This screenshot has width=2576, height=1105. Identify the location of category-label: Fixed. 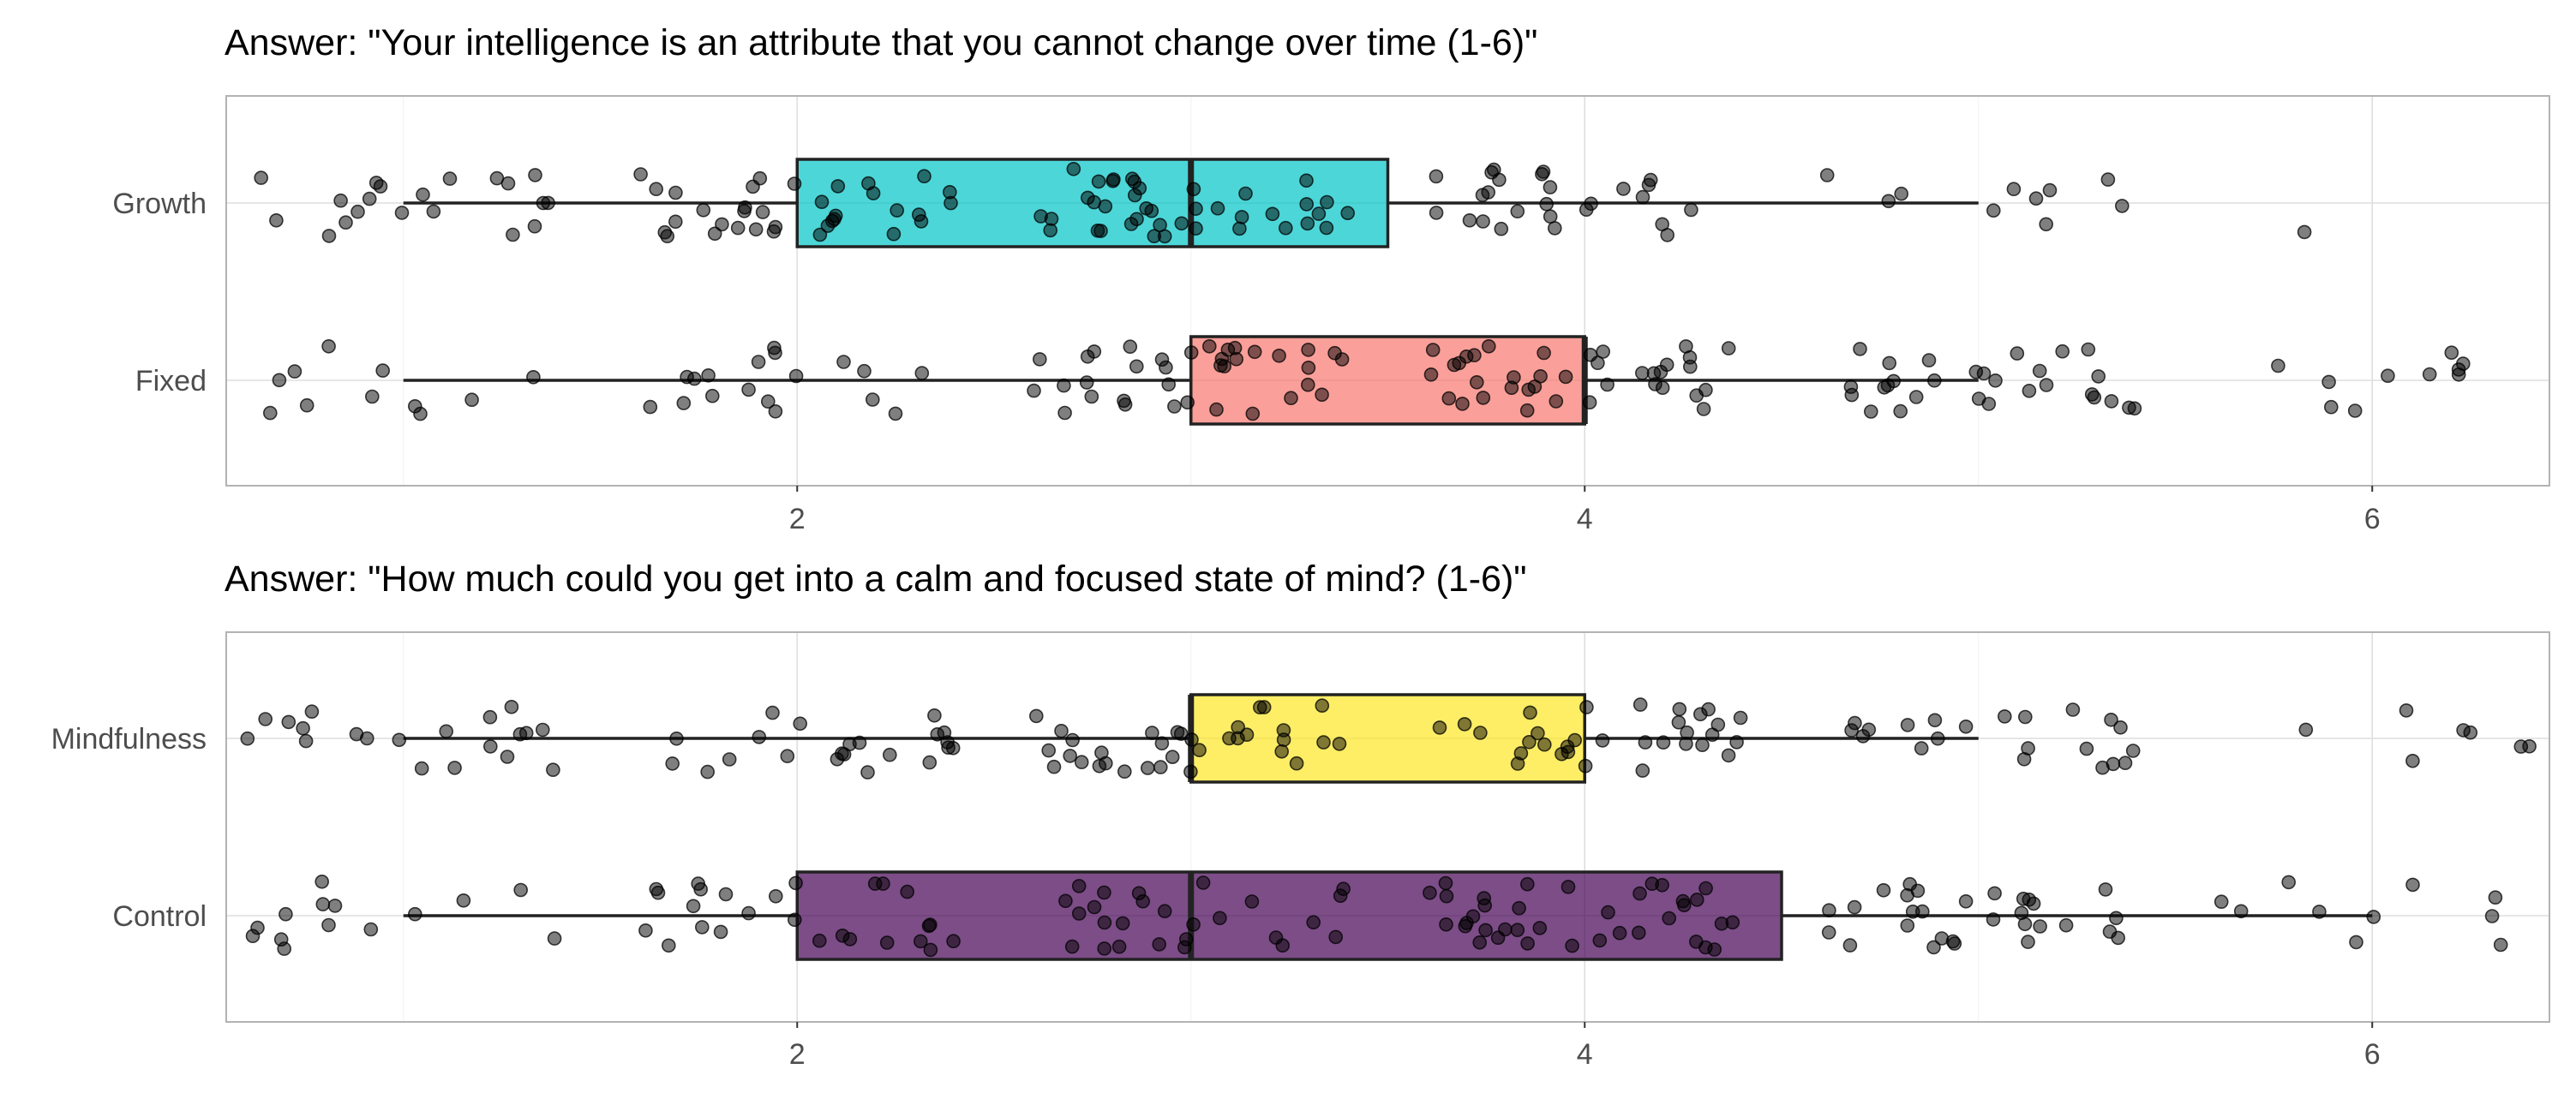
(171, 381).